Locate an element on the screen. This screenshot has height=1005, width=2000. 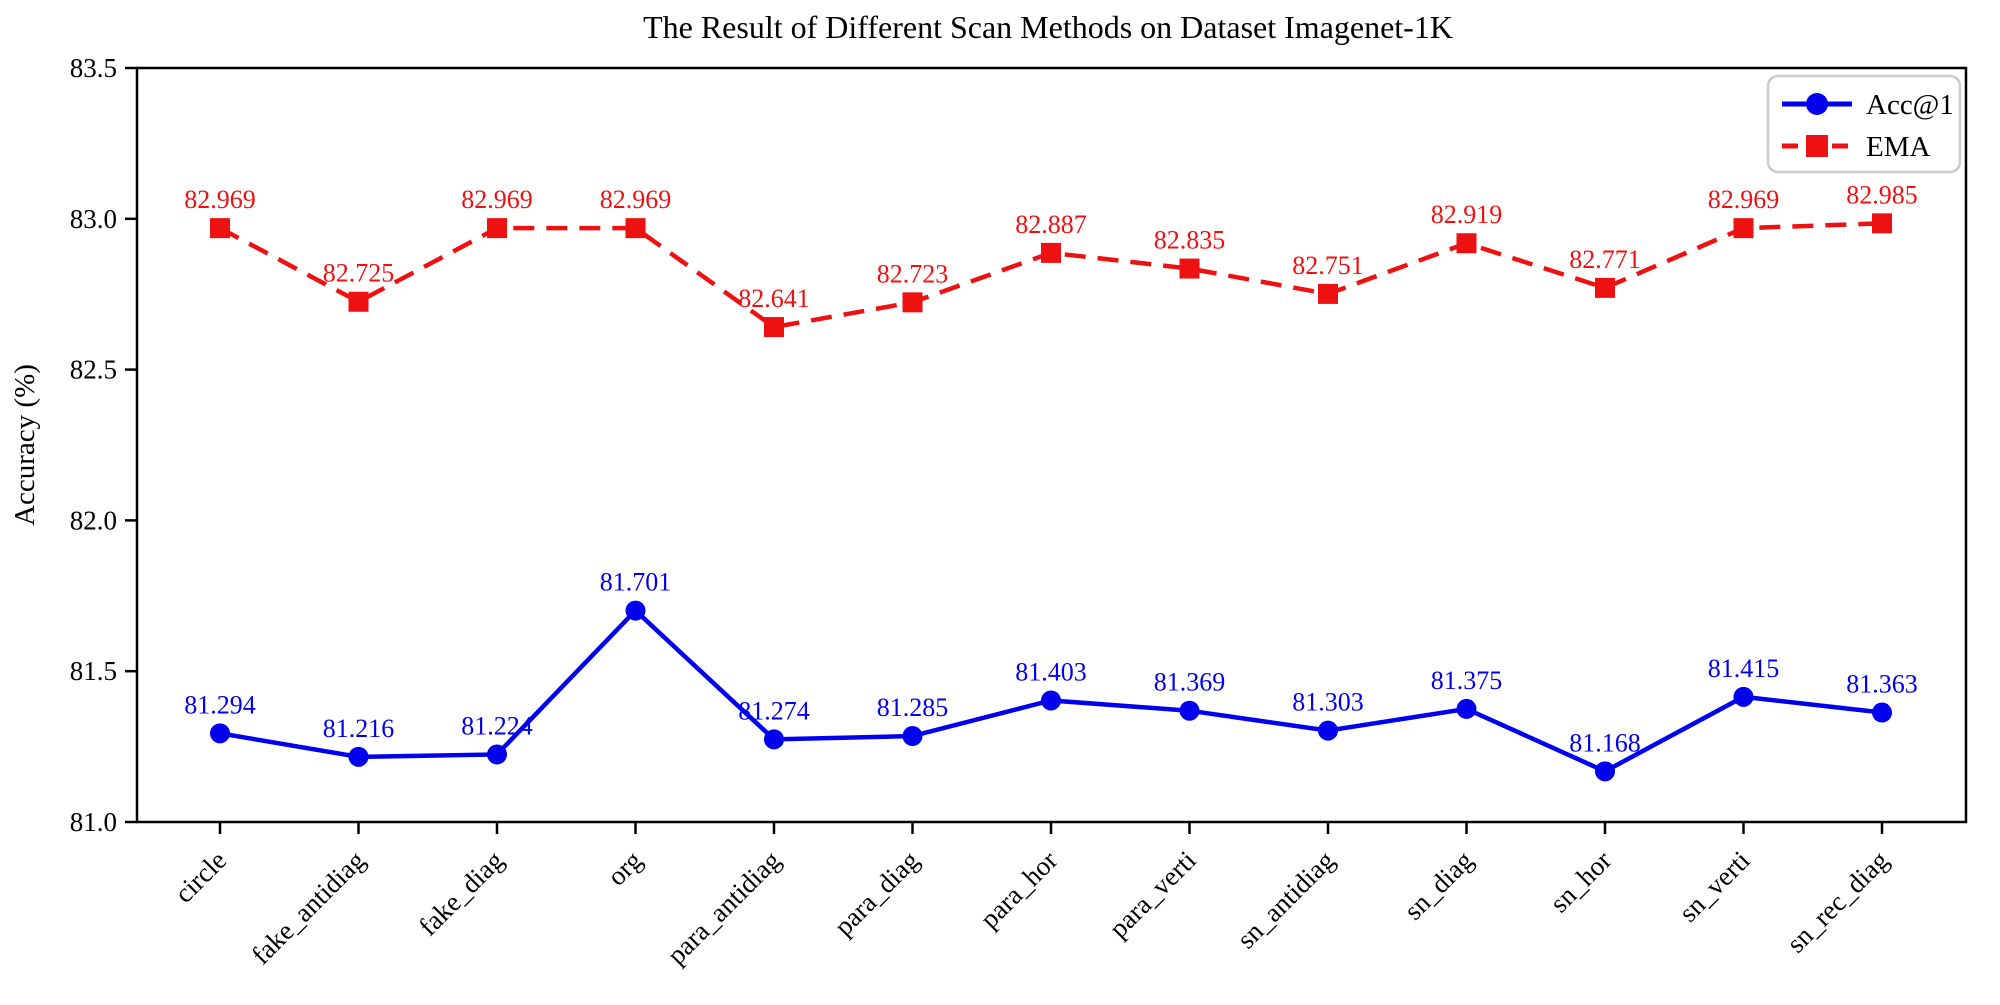
y-tick-label: 82.5 is located at coordinates (93, 370).